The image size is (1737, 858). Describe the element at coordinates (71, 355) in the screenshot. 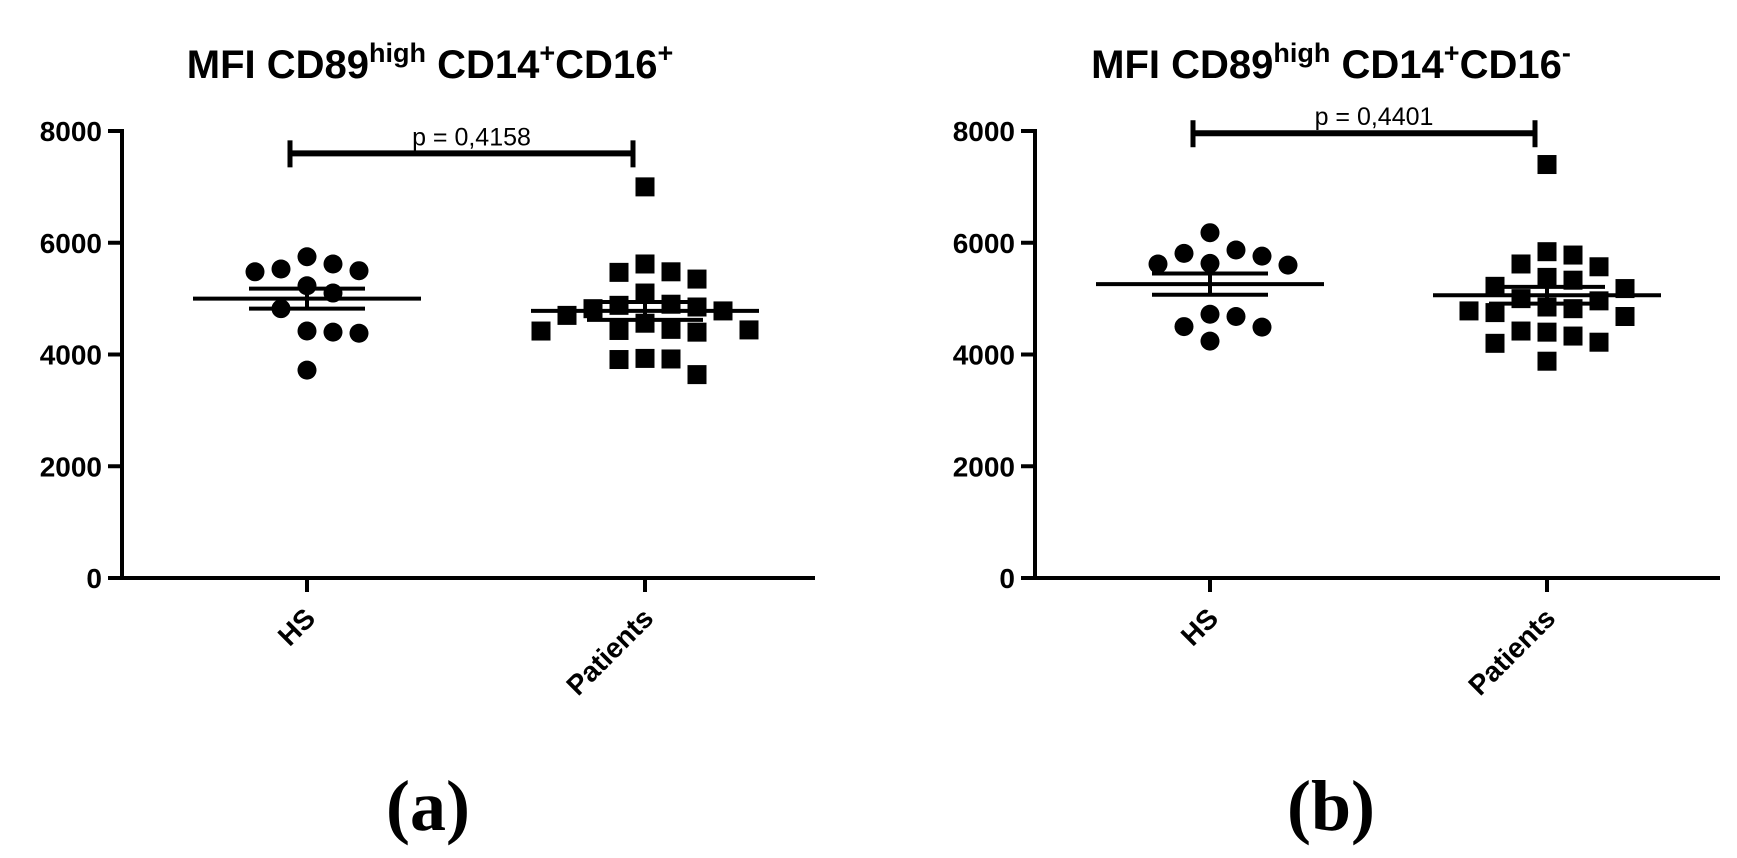

I see `y-tick-label-a: 4000` at that location.